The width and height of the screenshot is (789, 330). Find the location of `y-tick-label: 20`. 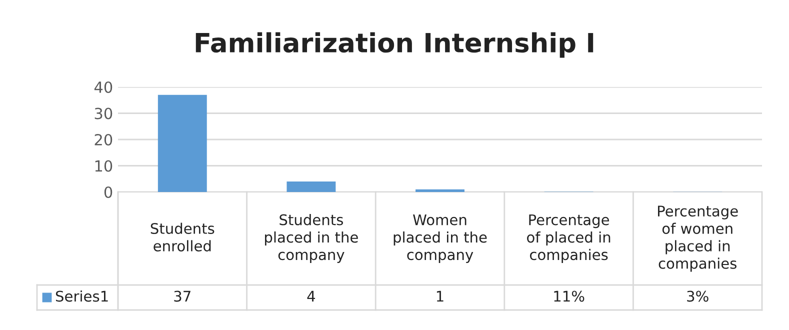

y-tick-label: 20 is located at coordinates (103, 140).